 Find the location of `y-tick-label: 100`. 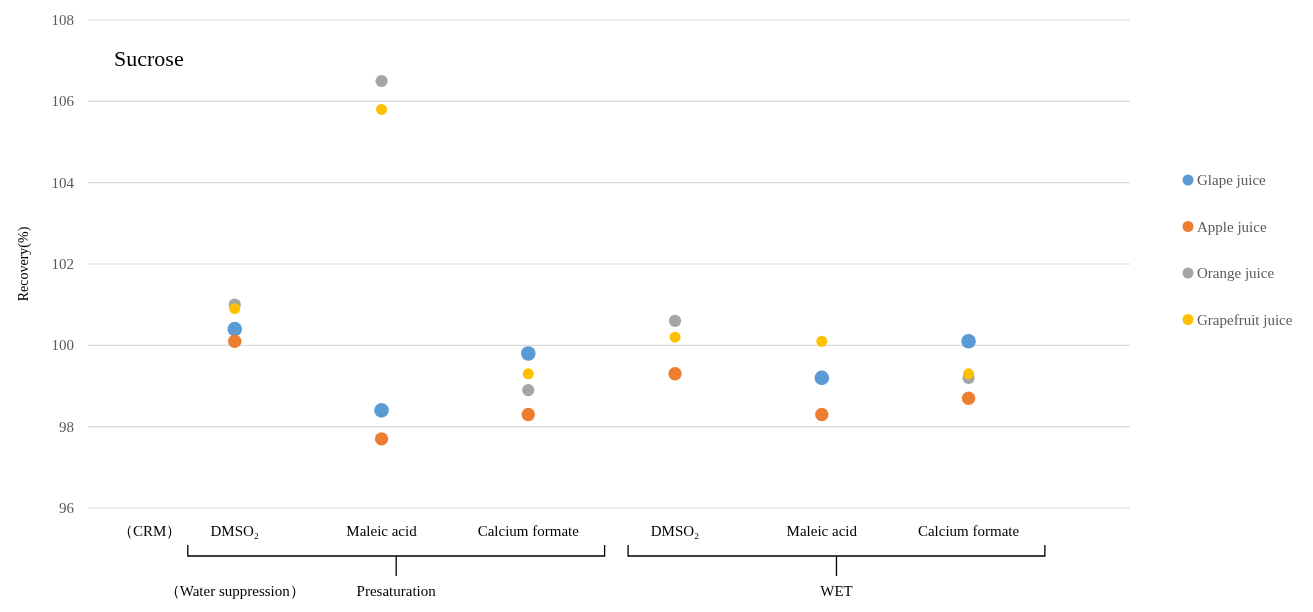

y-tick-label: 100 is located at coordinates (62, 345).